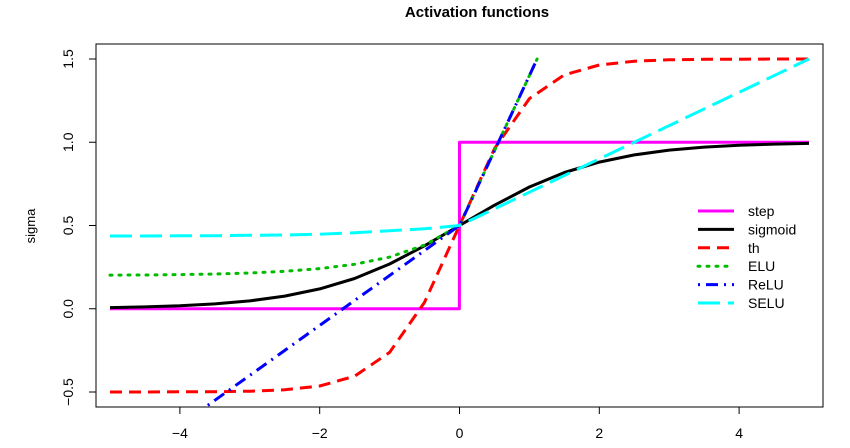 This screenshot has height=448, width=850. What do you see at coordinates (68, 142) in the screenshot?
I see `y-tick-label: 1.0` at bounding box center [68, 142].